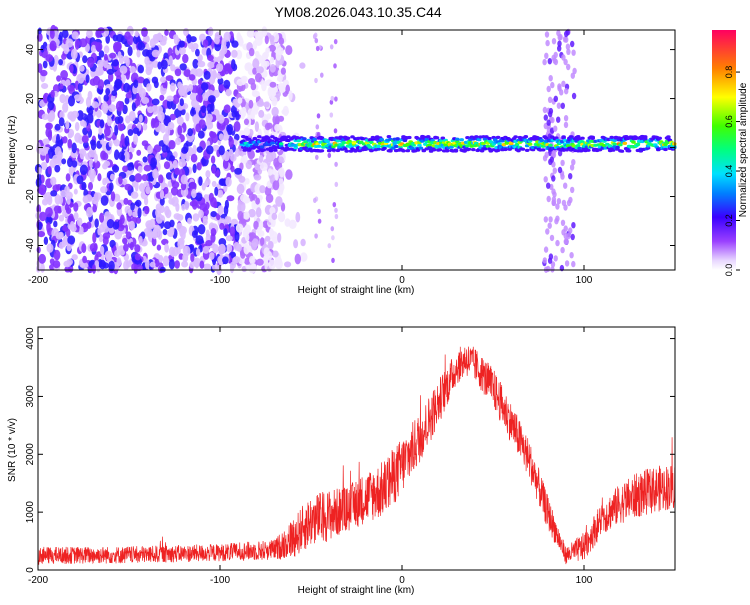 The width and height of the screenshot is (750, 605). I want to click on snr-y-tick-label: 0, so click(30, 570).